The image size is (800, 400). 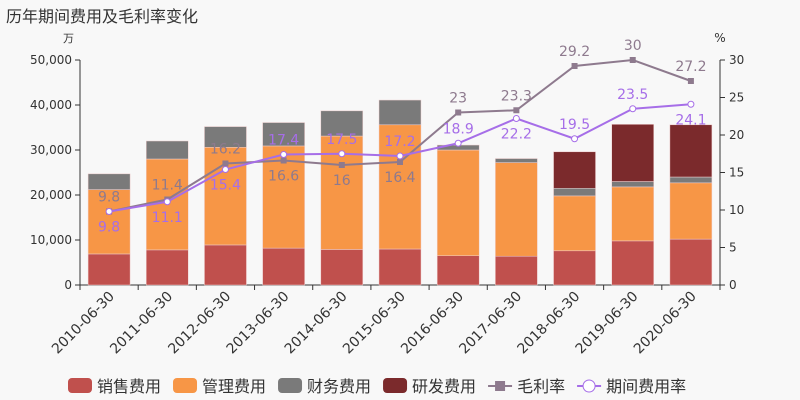 What do you see at coordinates (736, 210) in the screenshot?
I see `right-tick-label: 10` at bounding box center [736, 210].